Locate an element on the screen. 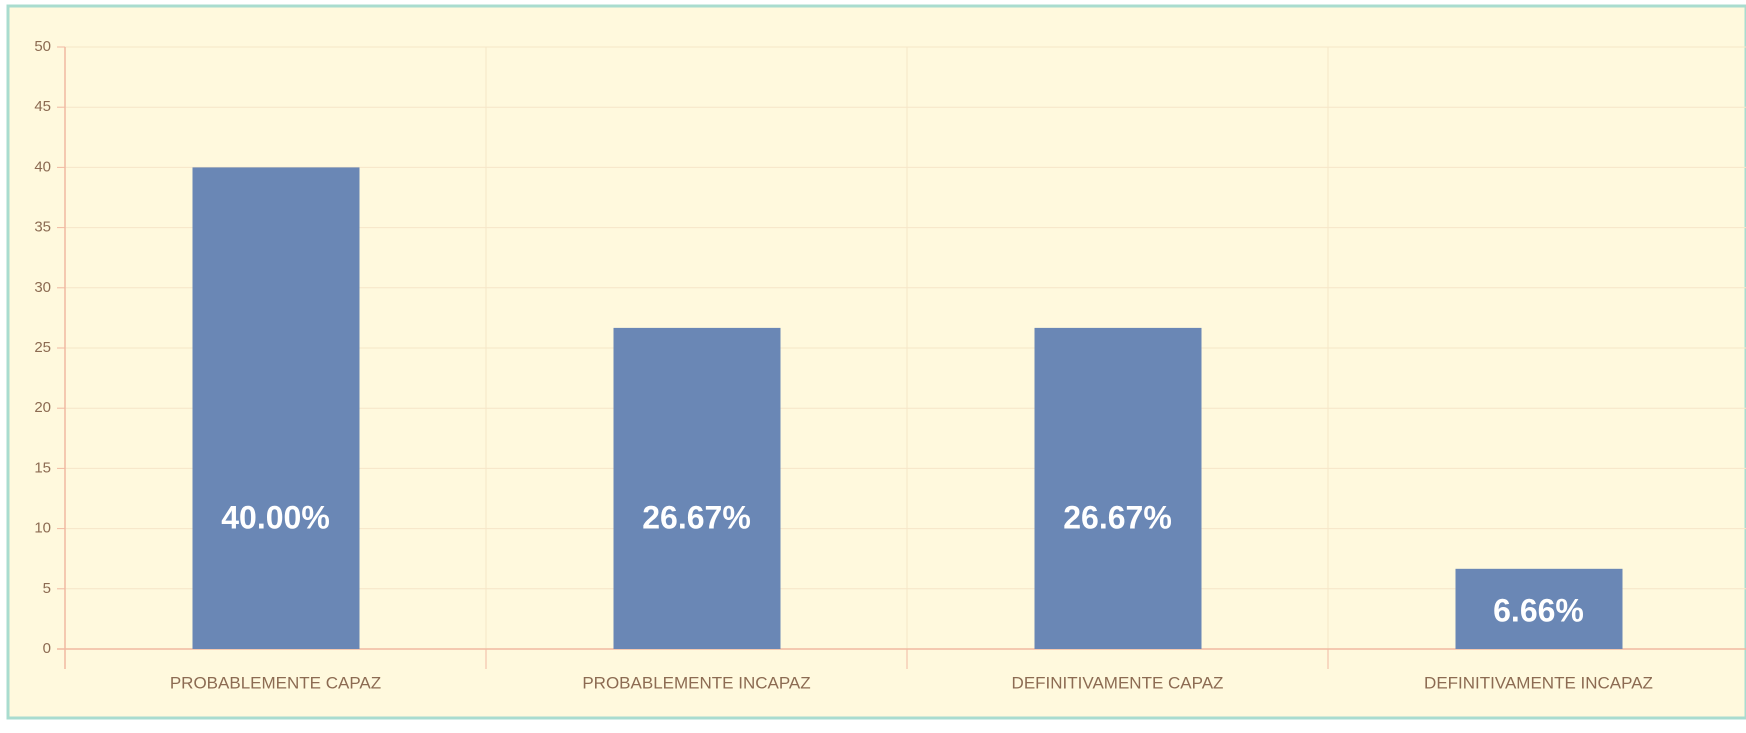 The width and height of the screenshot is (1746, 733). x-tick-label: DEFINITIVAMENTE INCAPAZ is located at coordinates (1538, 682).